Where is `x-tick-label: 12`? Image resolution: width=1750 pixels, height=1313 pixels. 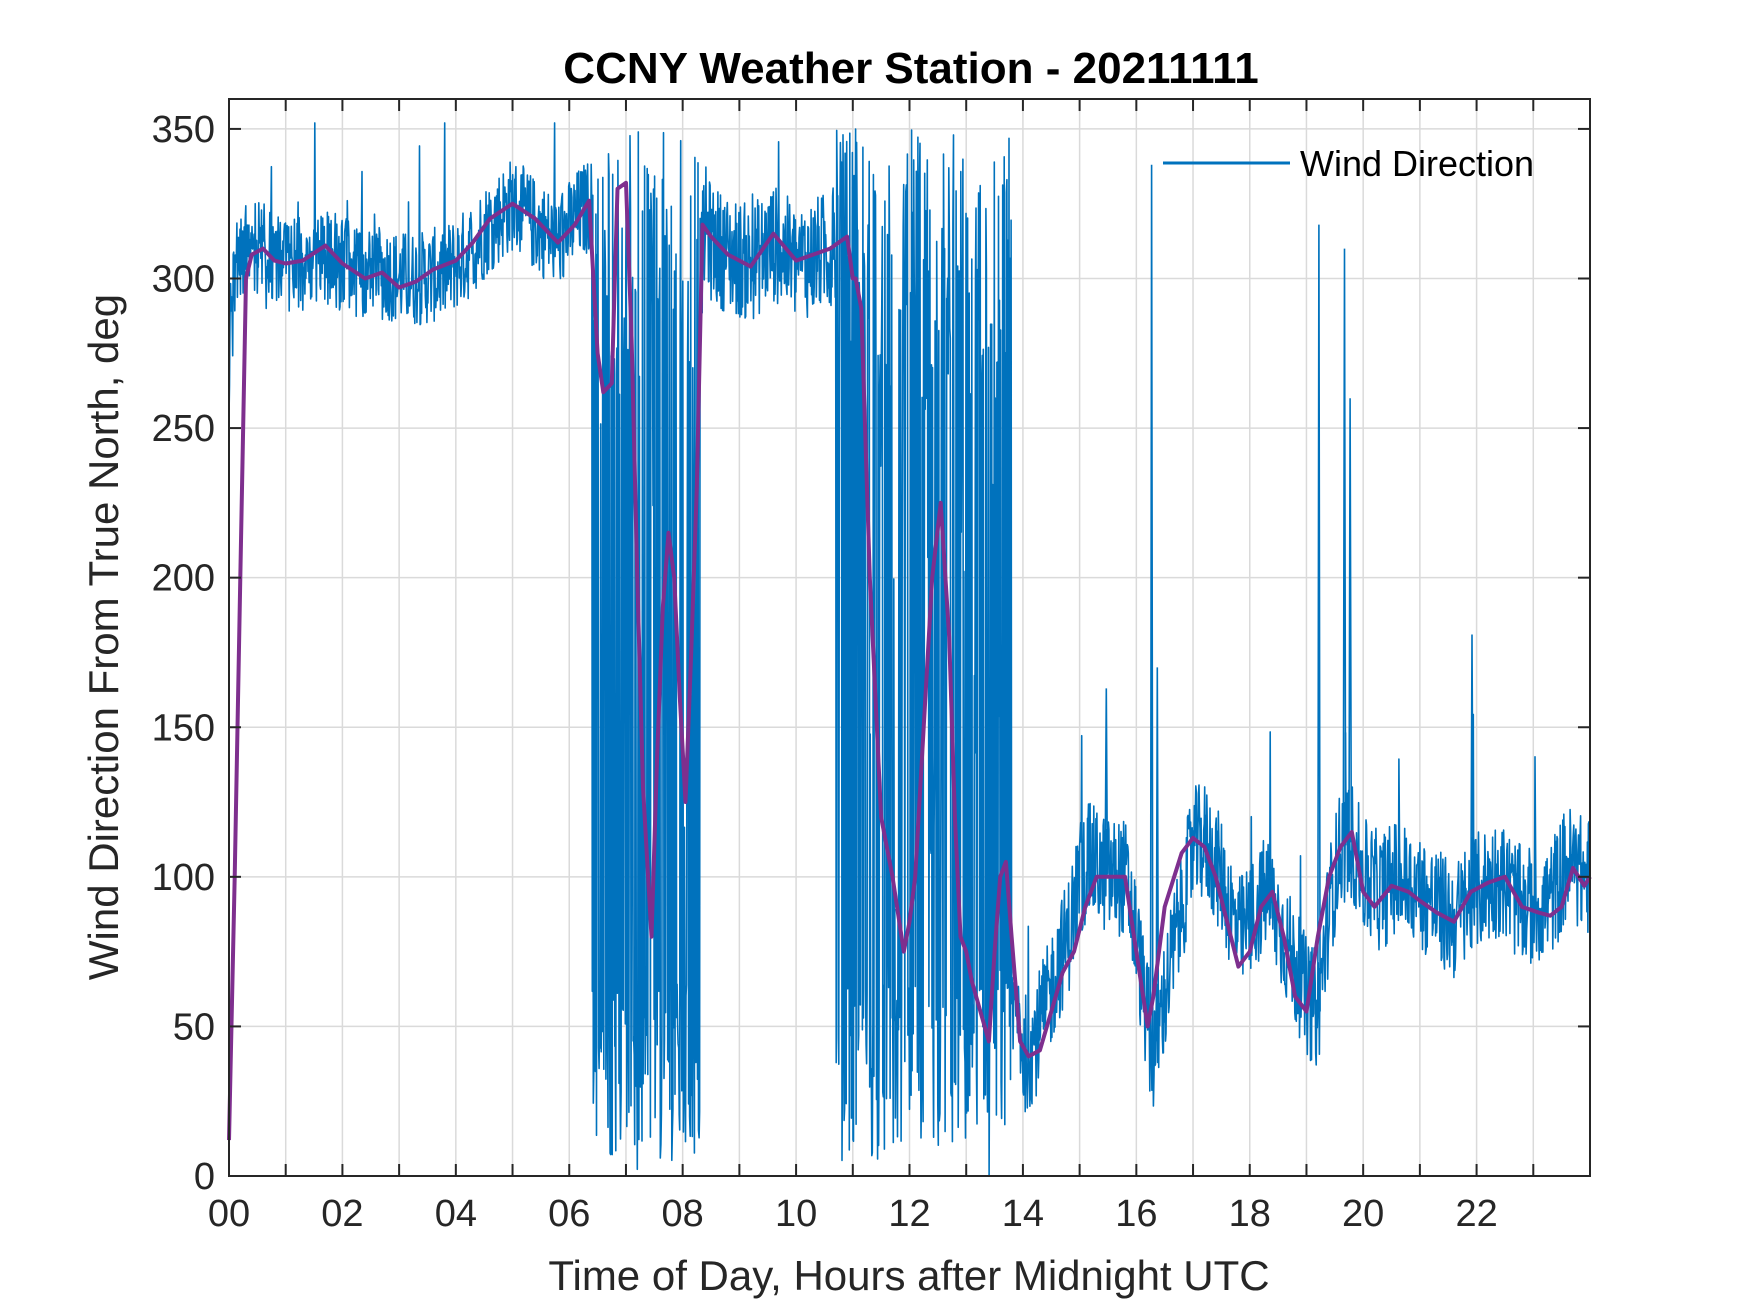 x-tick-label: 12 is located at coordinates (909, 1214).